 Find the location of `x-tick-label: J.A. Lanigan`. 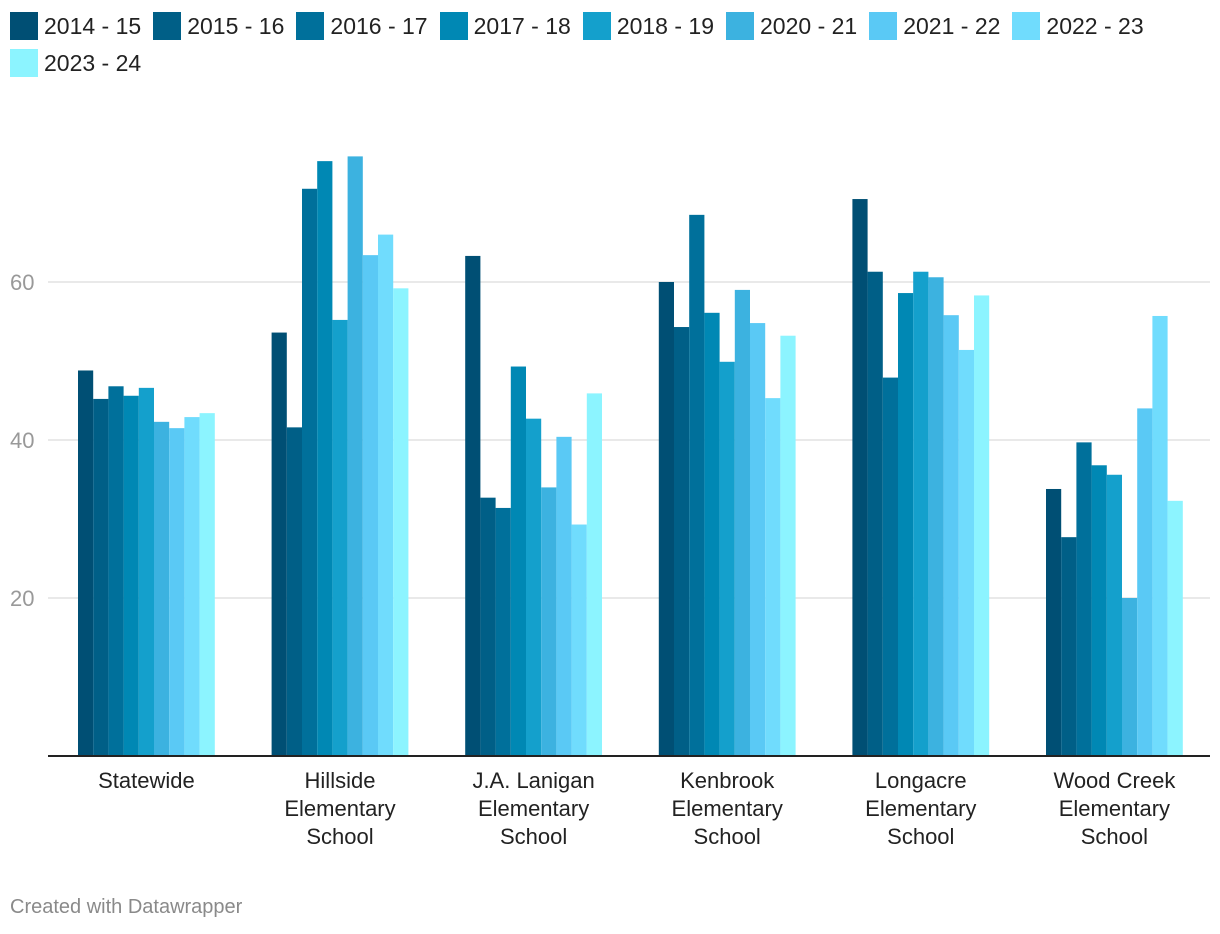

x-tick-label: J.A. Lanigan is located at coordinates (533, 780).